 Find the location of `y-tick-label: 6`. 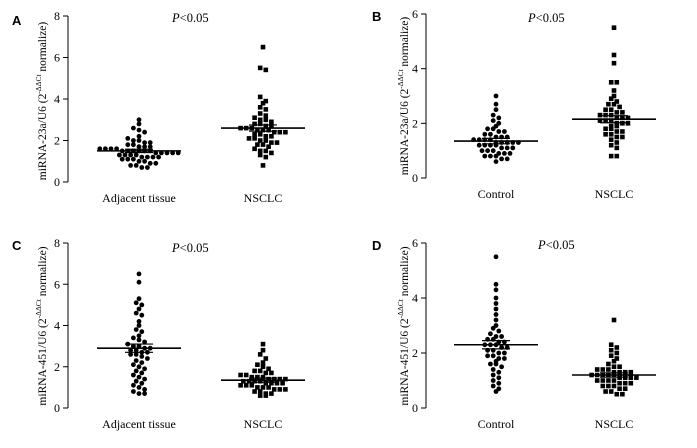

y-tick-label: 6 is located at coordinates (415, 14).